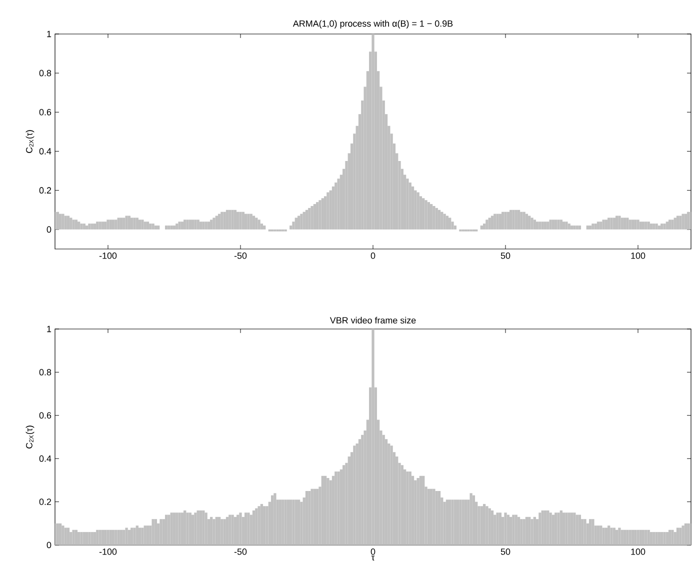 This screenshot has width=695, height=580. I want to click on x-axis-title: τ, so click(373, 558).